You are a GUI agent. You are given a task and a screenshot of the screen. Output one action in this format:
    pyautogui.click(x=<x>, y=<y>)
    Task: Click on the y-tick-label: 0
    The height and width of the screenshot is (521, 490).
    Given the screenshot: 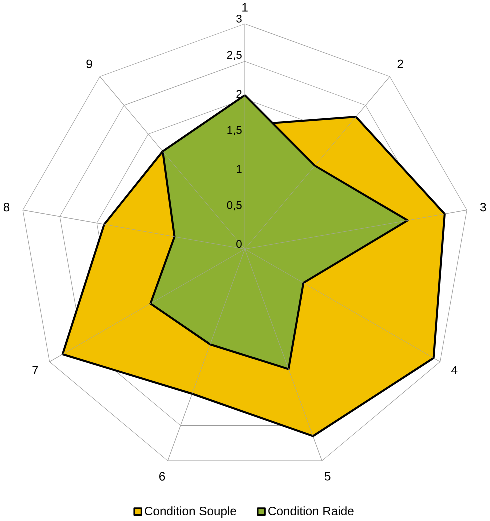 What is the action you would take?
    pyautogui.click(x=239, y=244)
    